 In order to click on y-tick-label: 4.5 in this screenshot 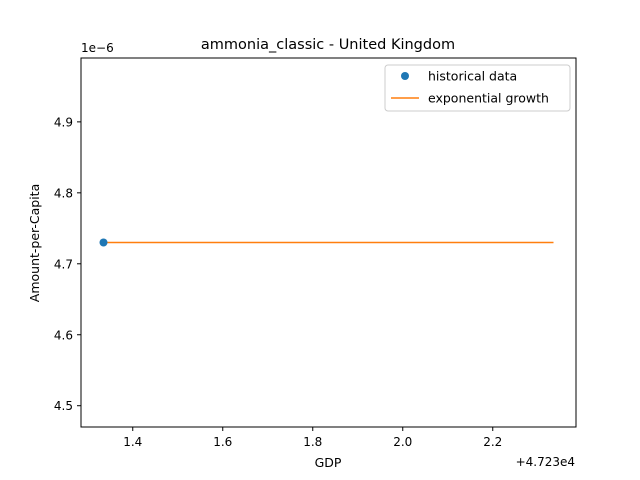, I will do `click(63, 406)`.